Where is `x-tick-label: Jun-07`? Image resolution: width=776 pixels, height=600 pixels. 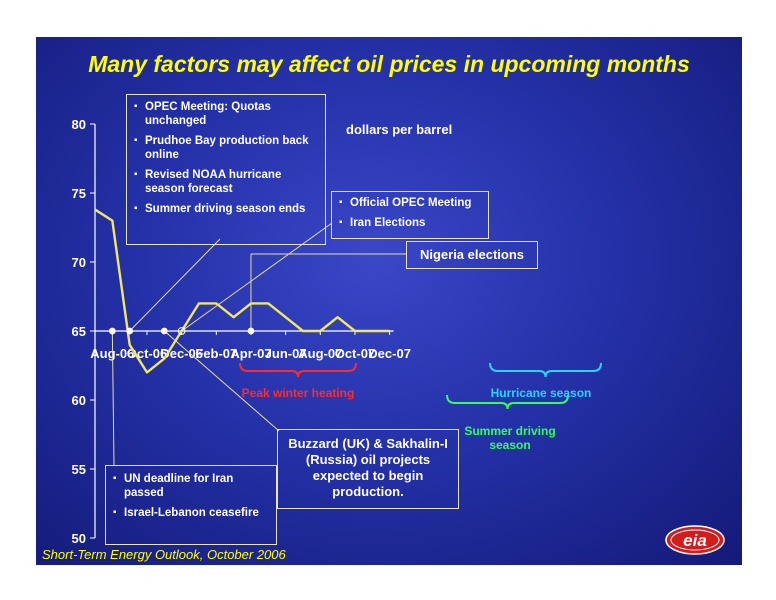 x-tick-label: Jun-07 is located at coordinates (286, 353).